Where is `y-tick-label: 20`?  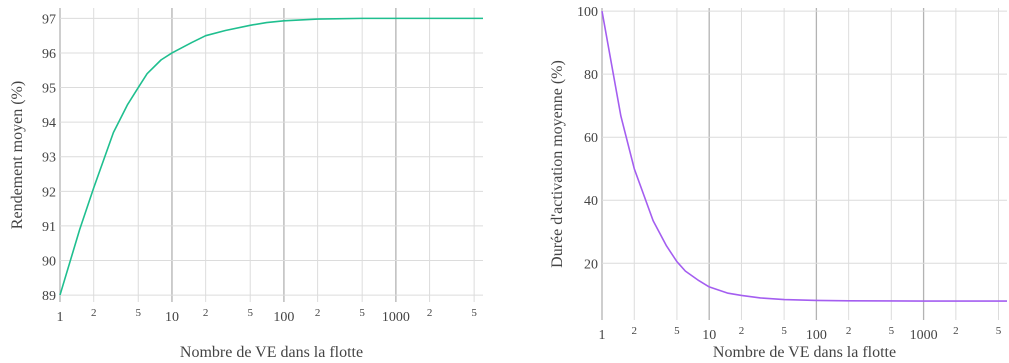
y-tick-label: 20 is located at coordinates (591, 264).